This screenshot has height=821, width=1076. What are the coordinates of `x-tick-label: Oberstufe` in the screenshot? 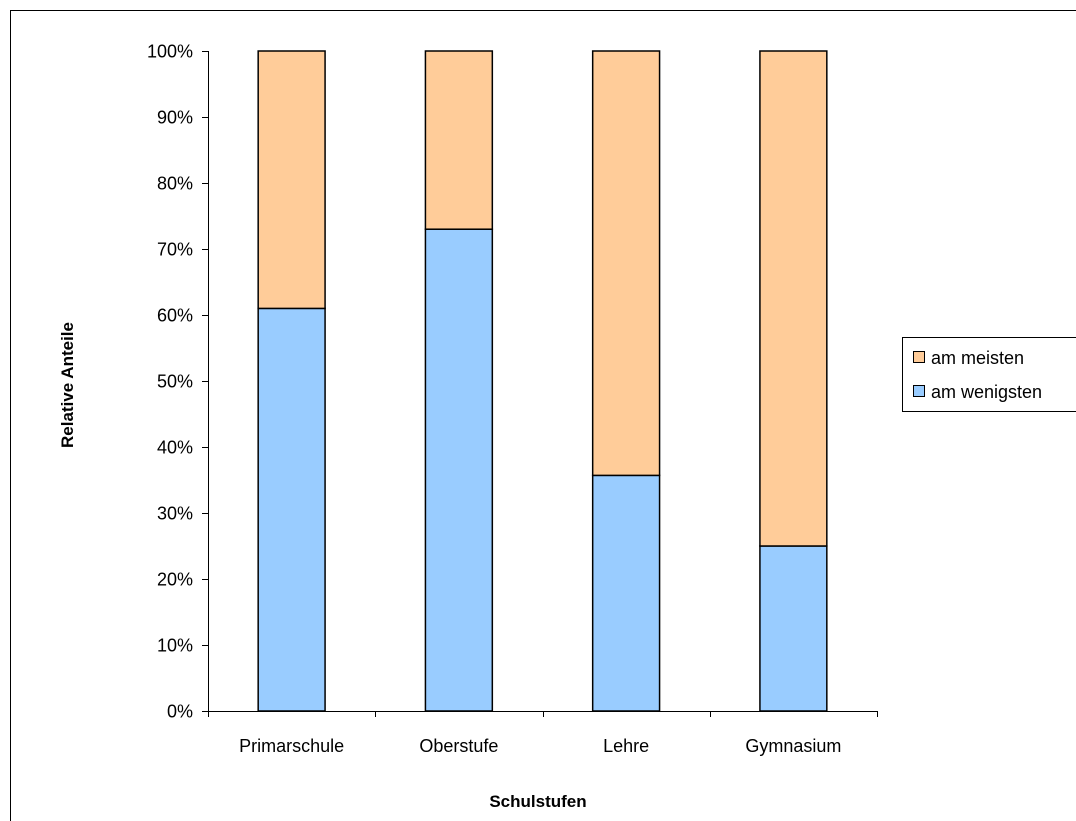 It's located at (458, 746).